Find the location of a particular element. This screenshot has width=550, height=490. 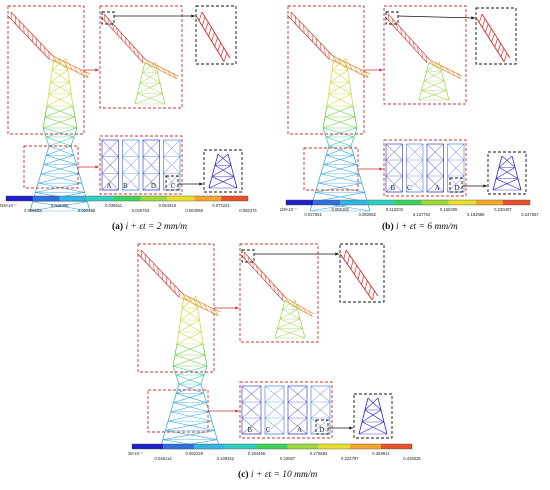

panel-c-node-box is located at coordinates (322, 427).